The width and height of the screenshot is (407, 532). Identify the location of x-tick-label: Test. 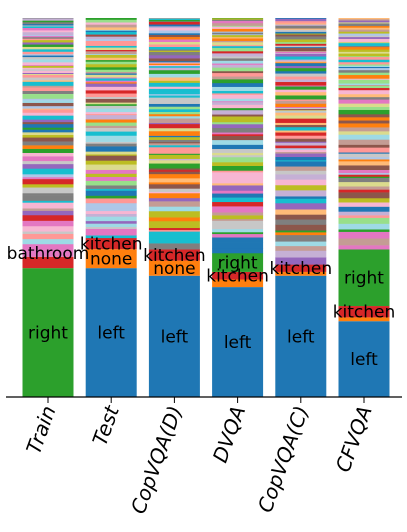
(106, 424).